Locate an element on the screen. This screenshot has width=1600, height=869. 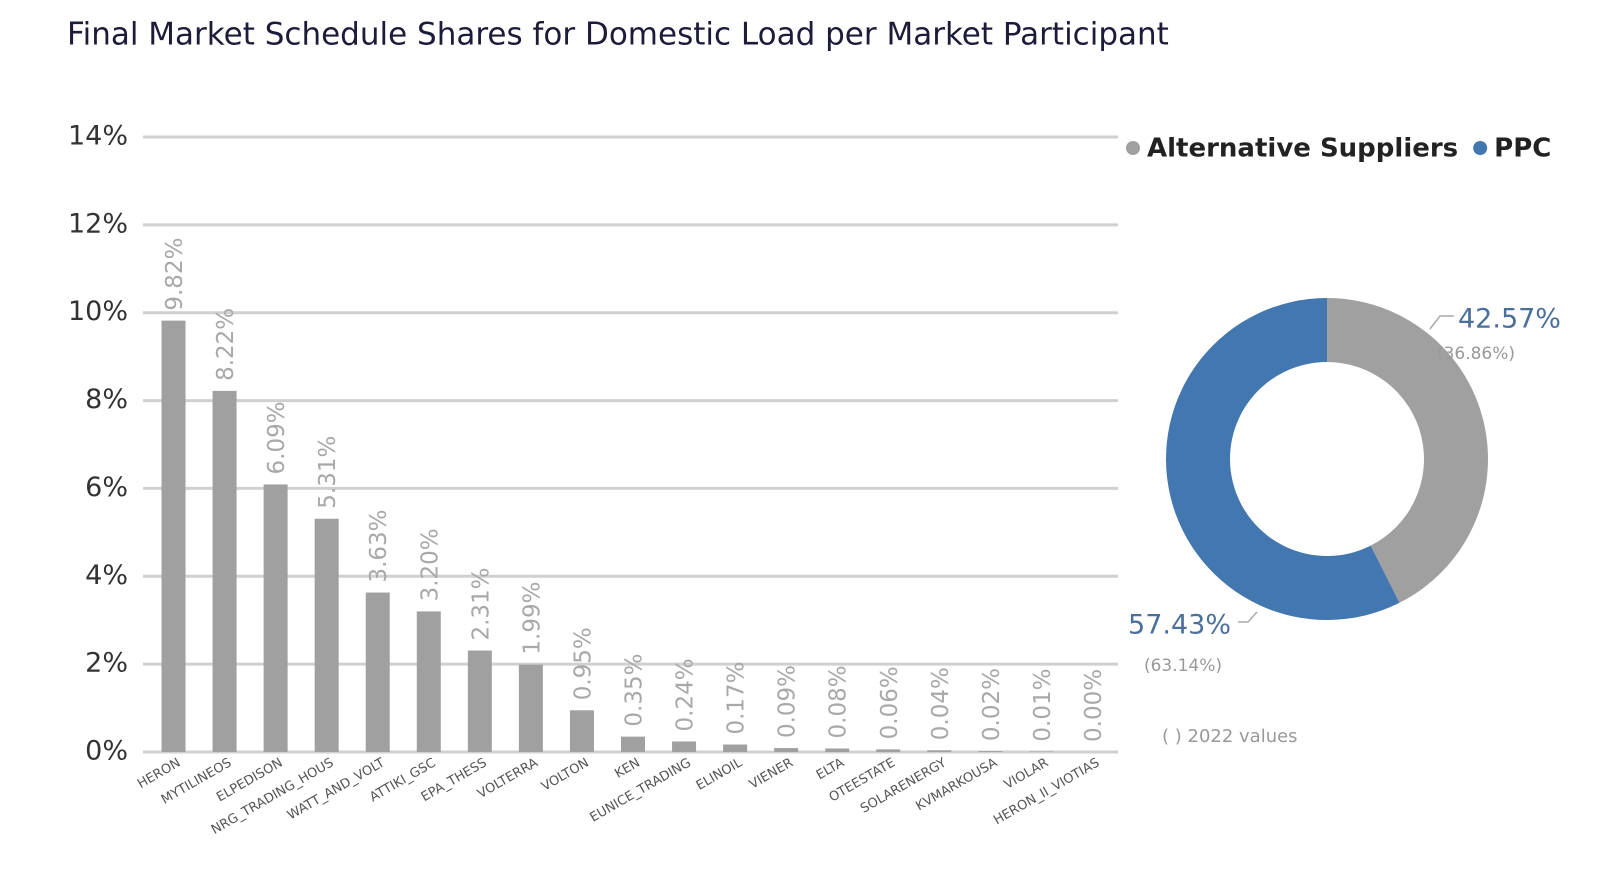
value-label: 3.20% is located at coordinates (430, 564).